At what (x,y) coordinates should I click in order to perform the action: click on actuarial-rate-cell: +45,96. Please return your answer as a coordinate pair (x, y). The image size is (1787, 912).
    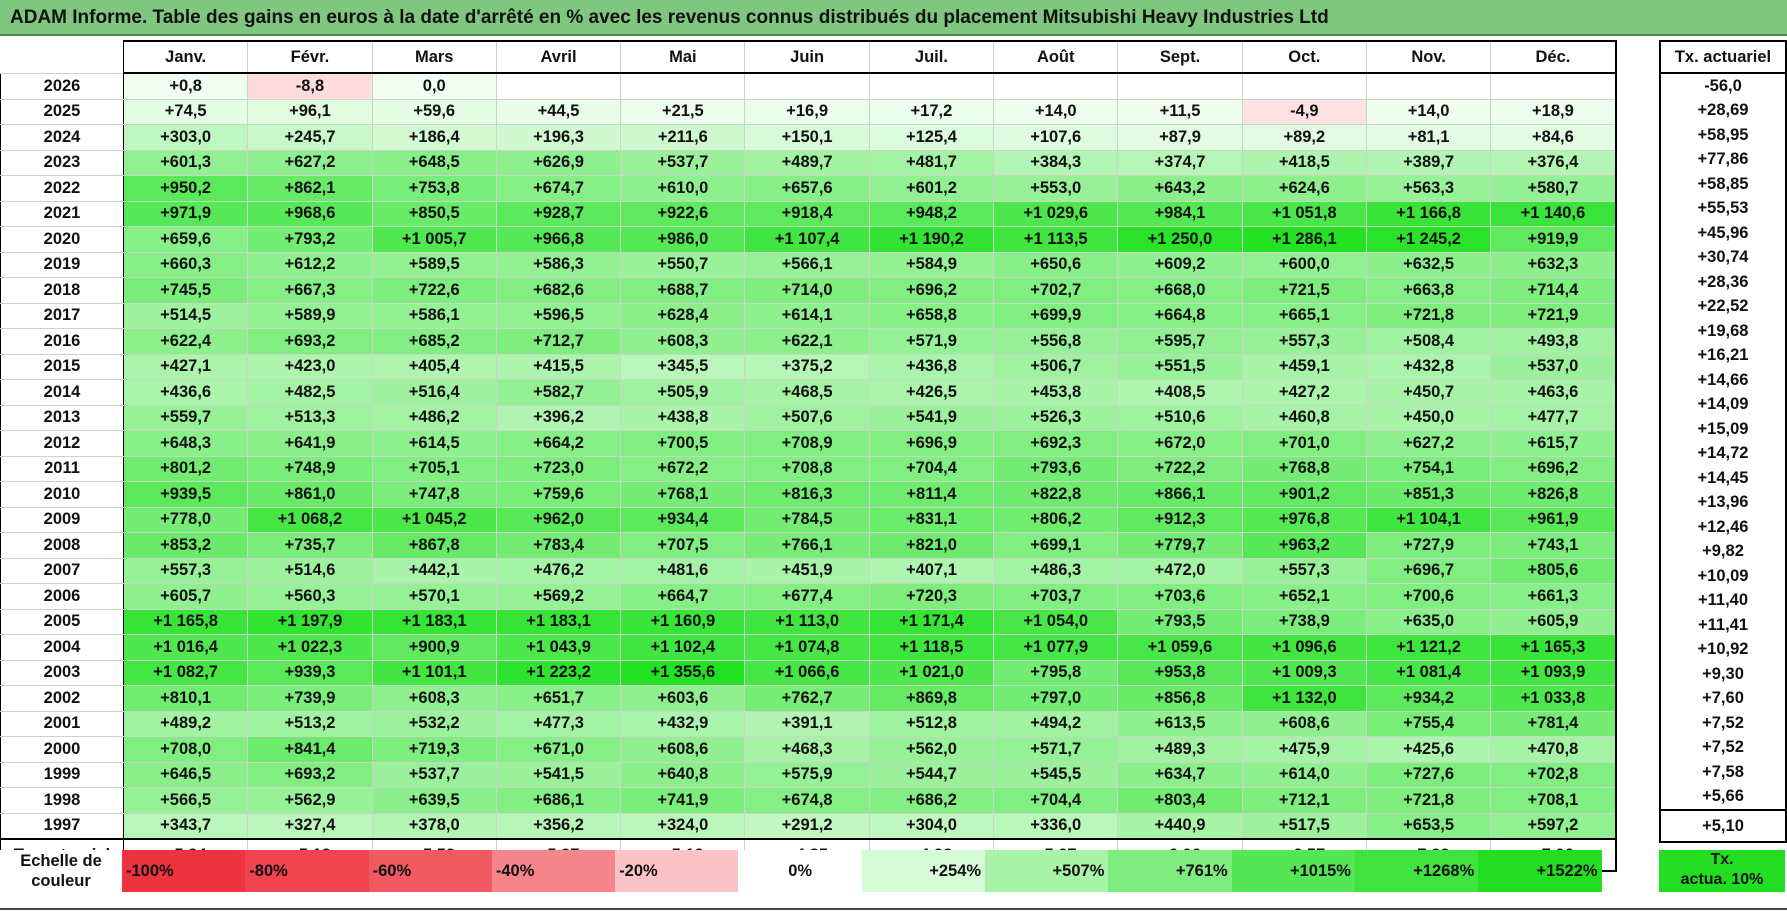
    Looking at the image, I should click on (1723, 233).